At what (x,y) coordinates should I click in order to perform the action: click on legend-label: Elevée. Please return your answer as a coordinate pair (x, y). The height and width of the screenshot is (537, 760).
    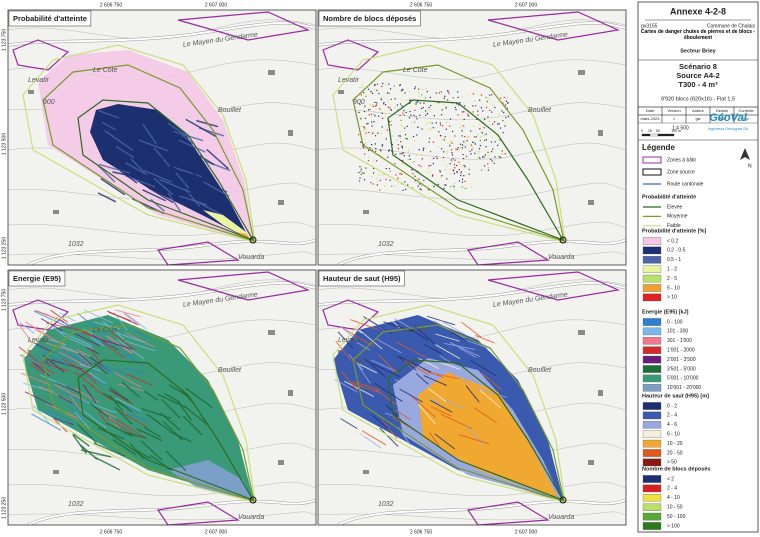
    Looking at the image, I should click on (675, 207).